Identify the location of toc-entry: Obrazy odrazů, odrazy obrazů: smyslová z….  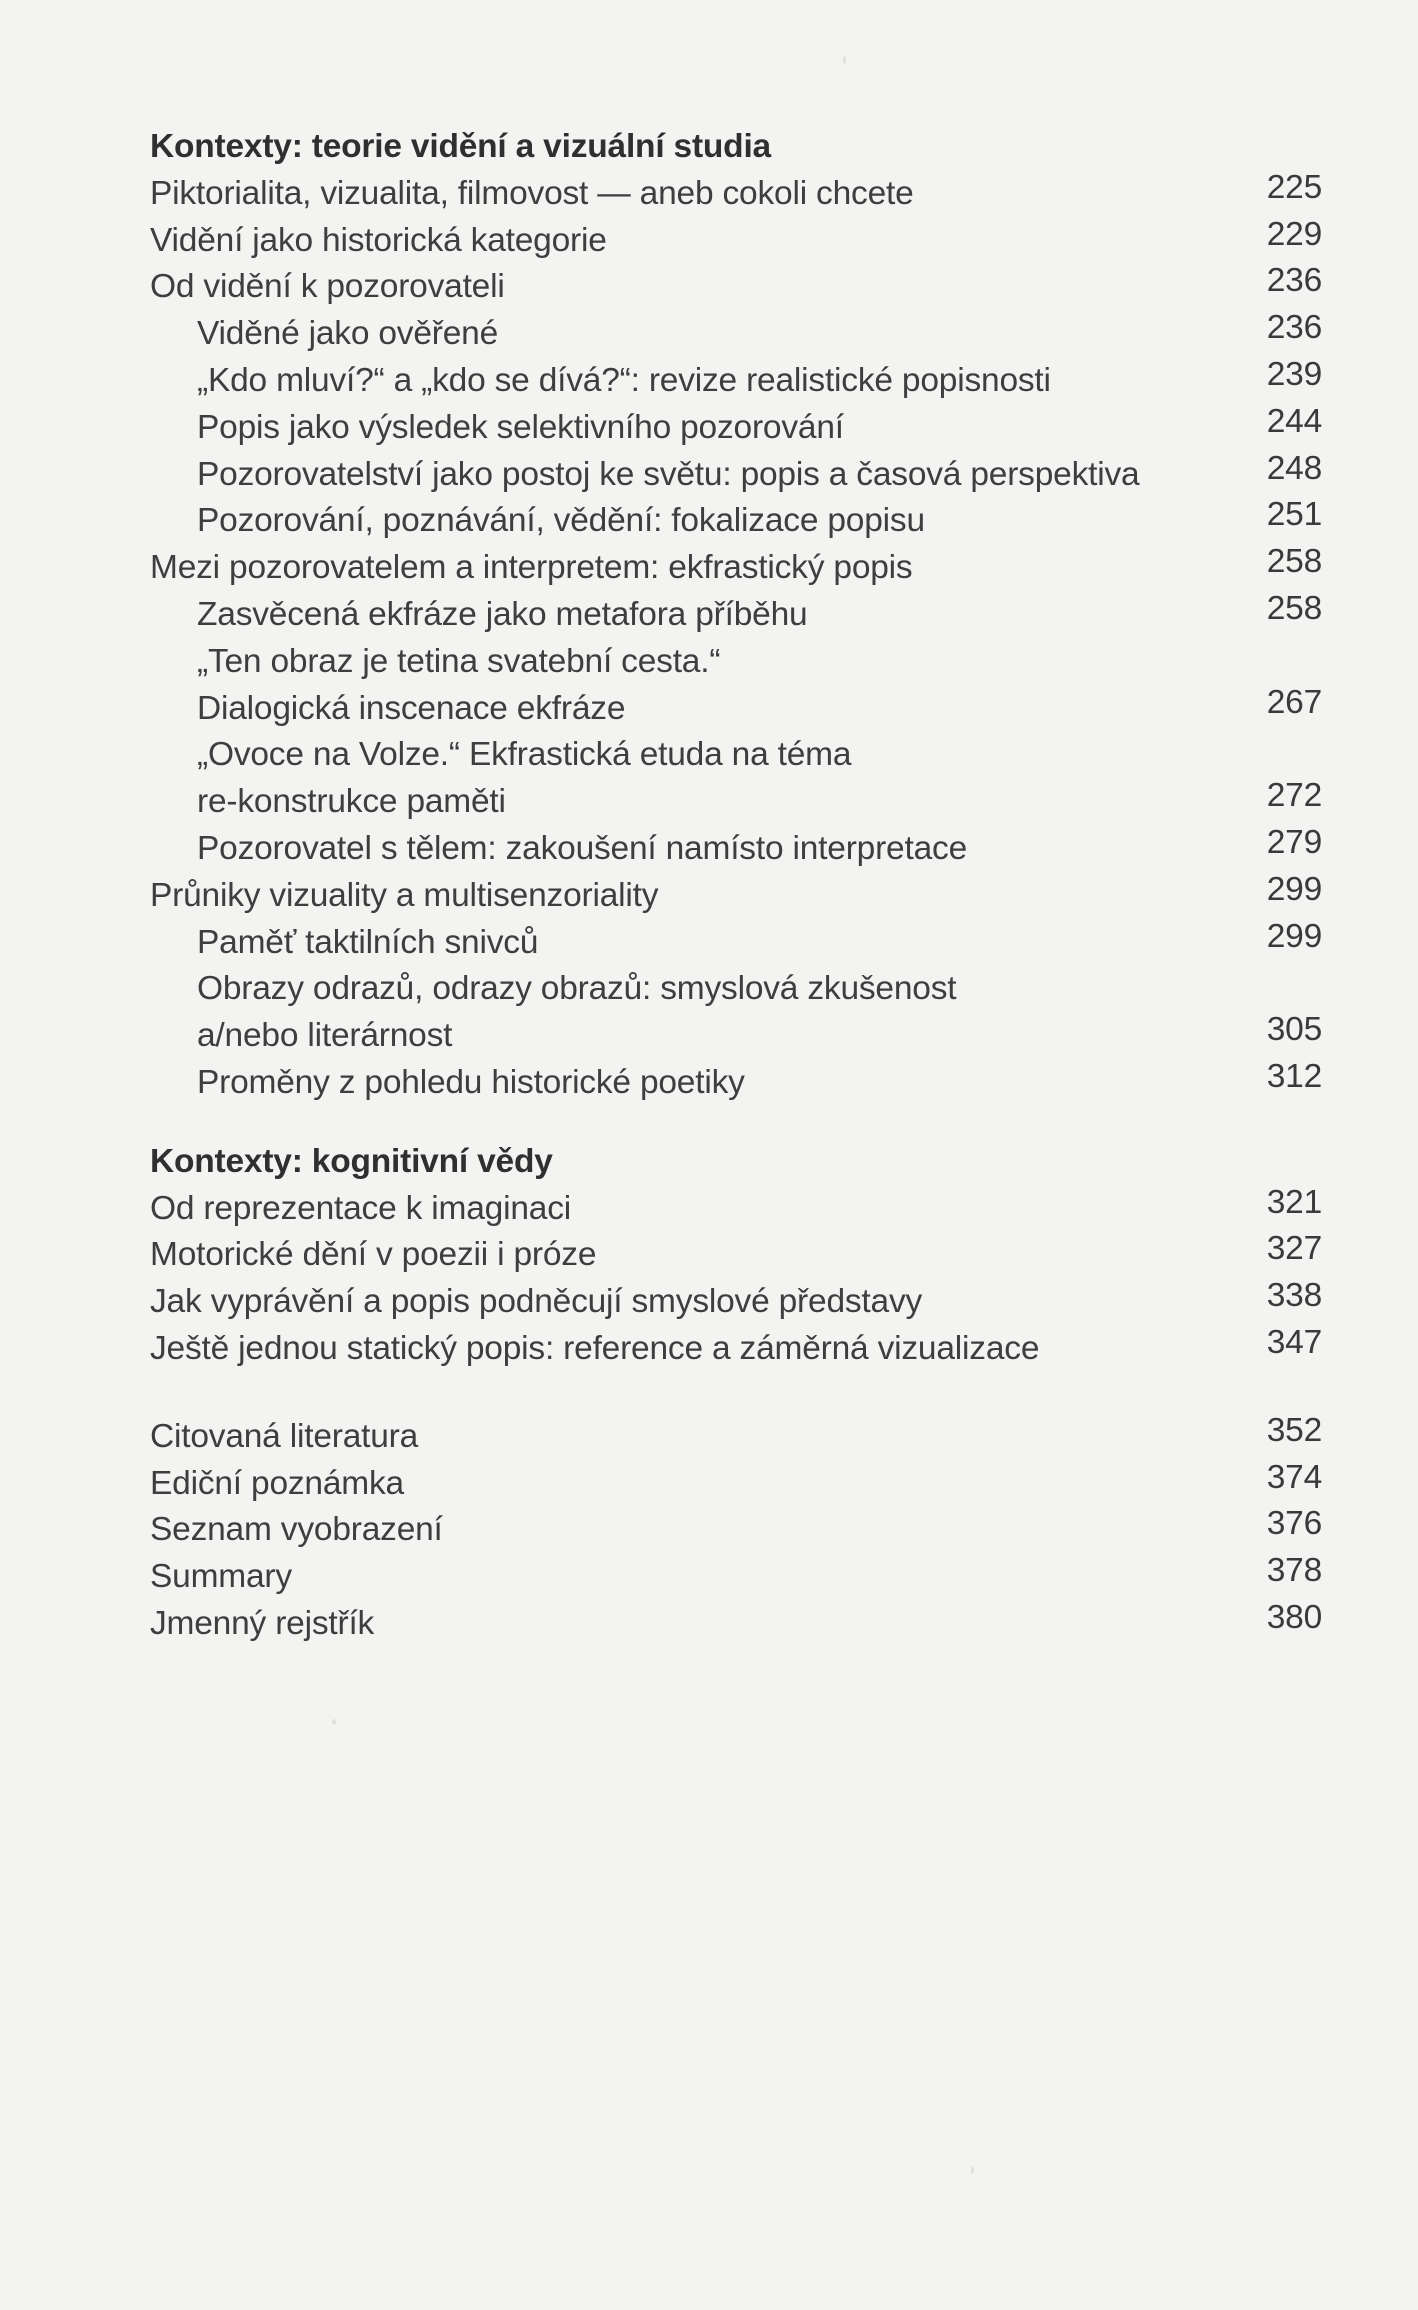
(736, 989).